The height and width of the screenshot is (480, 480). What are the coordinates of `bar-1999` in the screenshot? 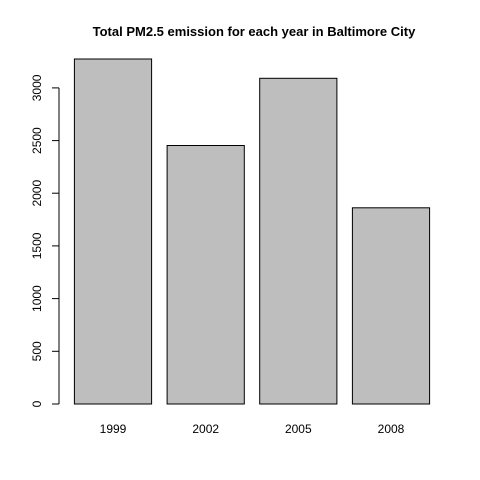 It's located at (113, 231).